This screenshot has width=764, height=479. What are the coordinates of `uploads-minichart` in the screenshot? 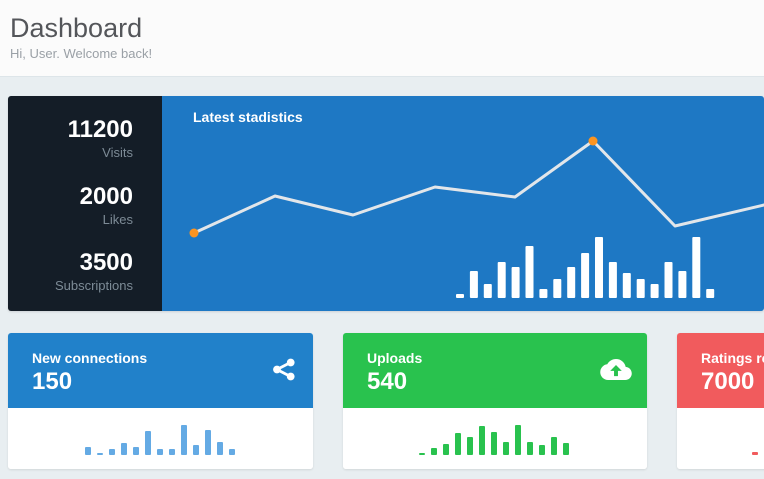 It's located at (495, 438).